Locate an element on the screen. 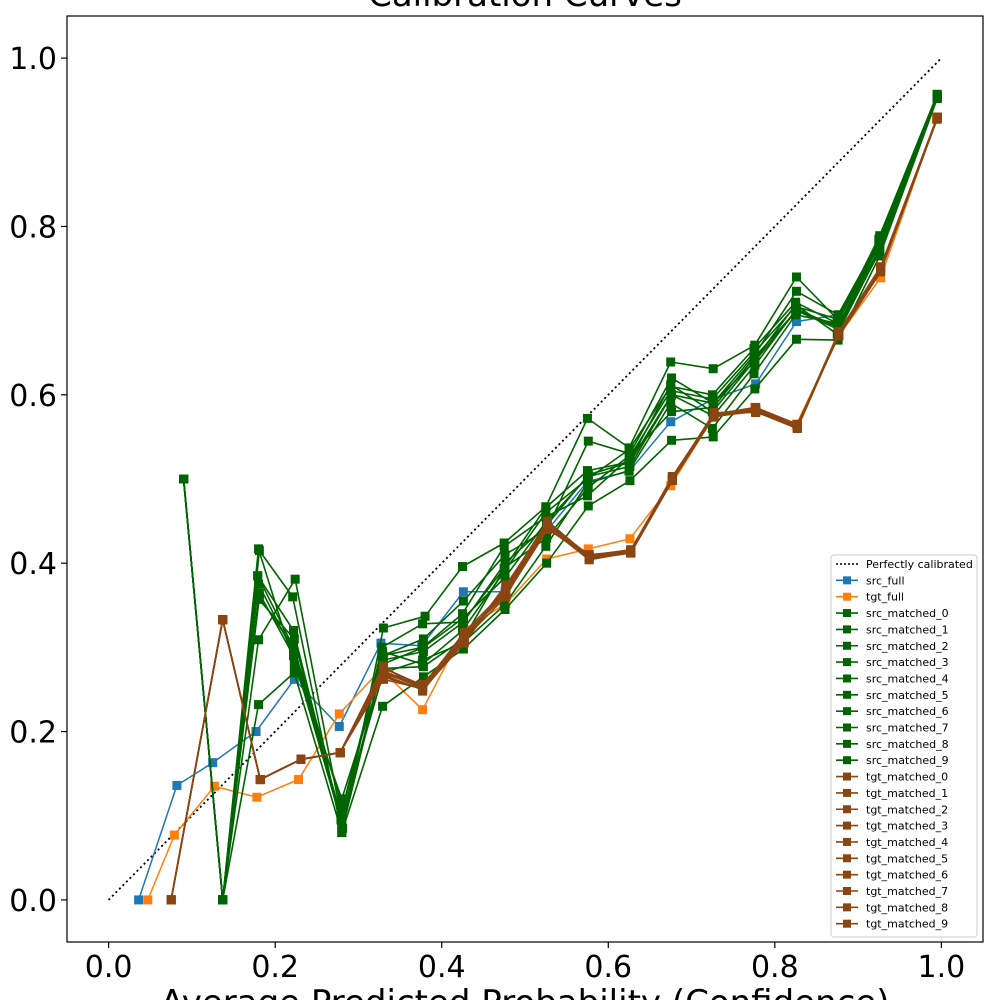 This screenshot has height=1000, width=1000. legend-item-src-matched-2: src_matched_2 is located at coordinates (892, 646).